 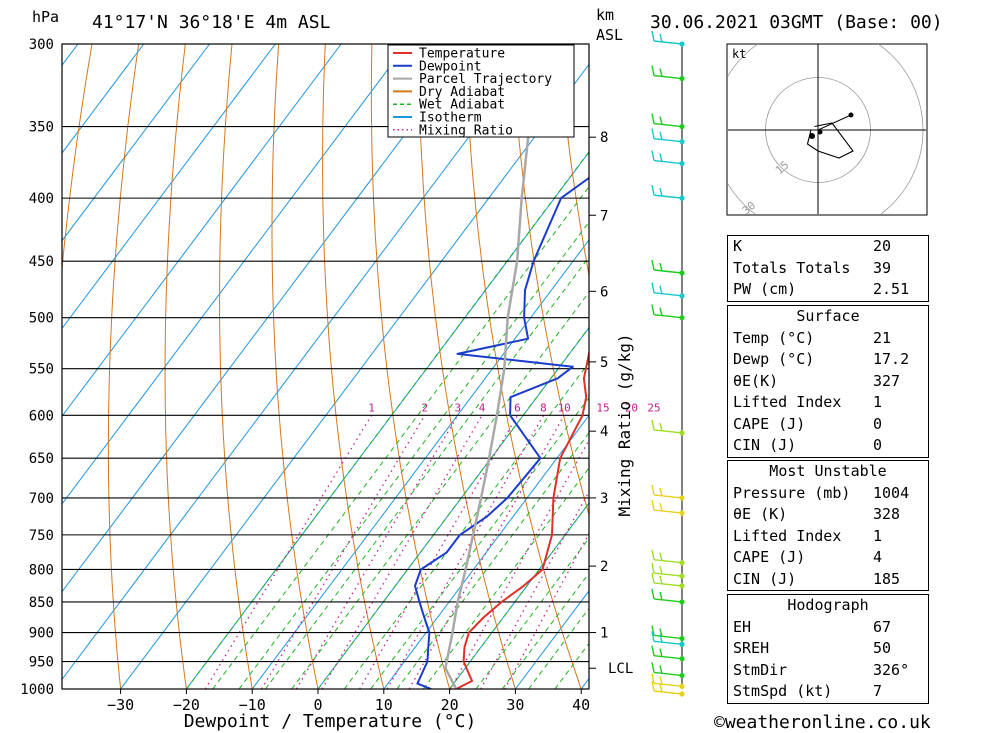 I want to click on hodograph-mean-point, so click(x=851, y=115).